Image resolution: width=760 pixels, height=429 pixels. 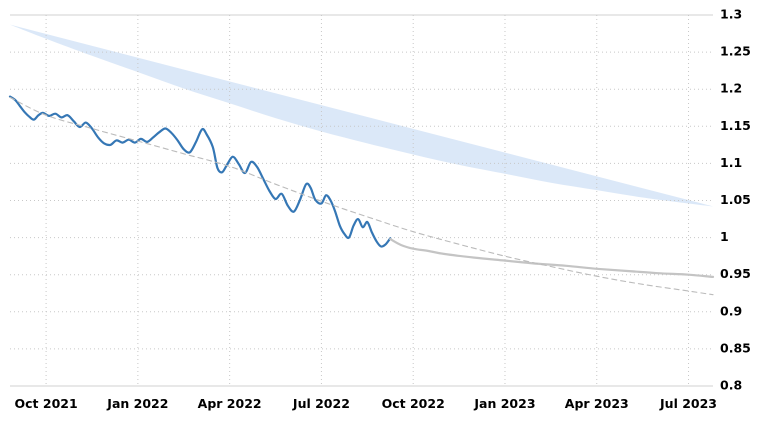 I want to click on y-tick-label: 1.2, so click(x=731, y=88).